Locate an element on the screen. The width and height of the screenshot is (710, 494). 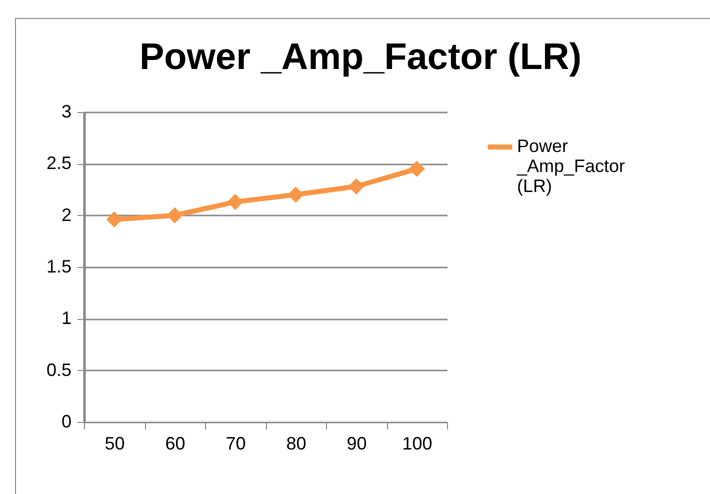
y-tick-label: 2 is located at coordinates (66, 214).